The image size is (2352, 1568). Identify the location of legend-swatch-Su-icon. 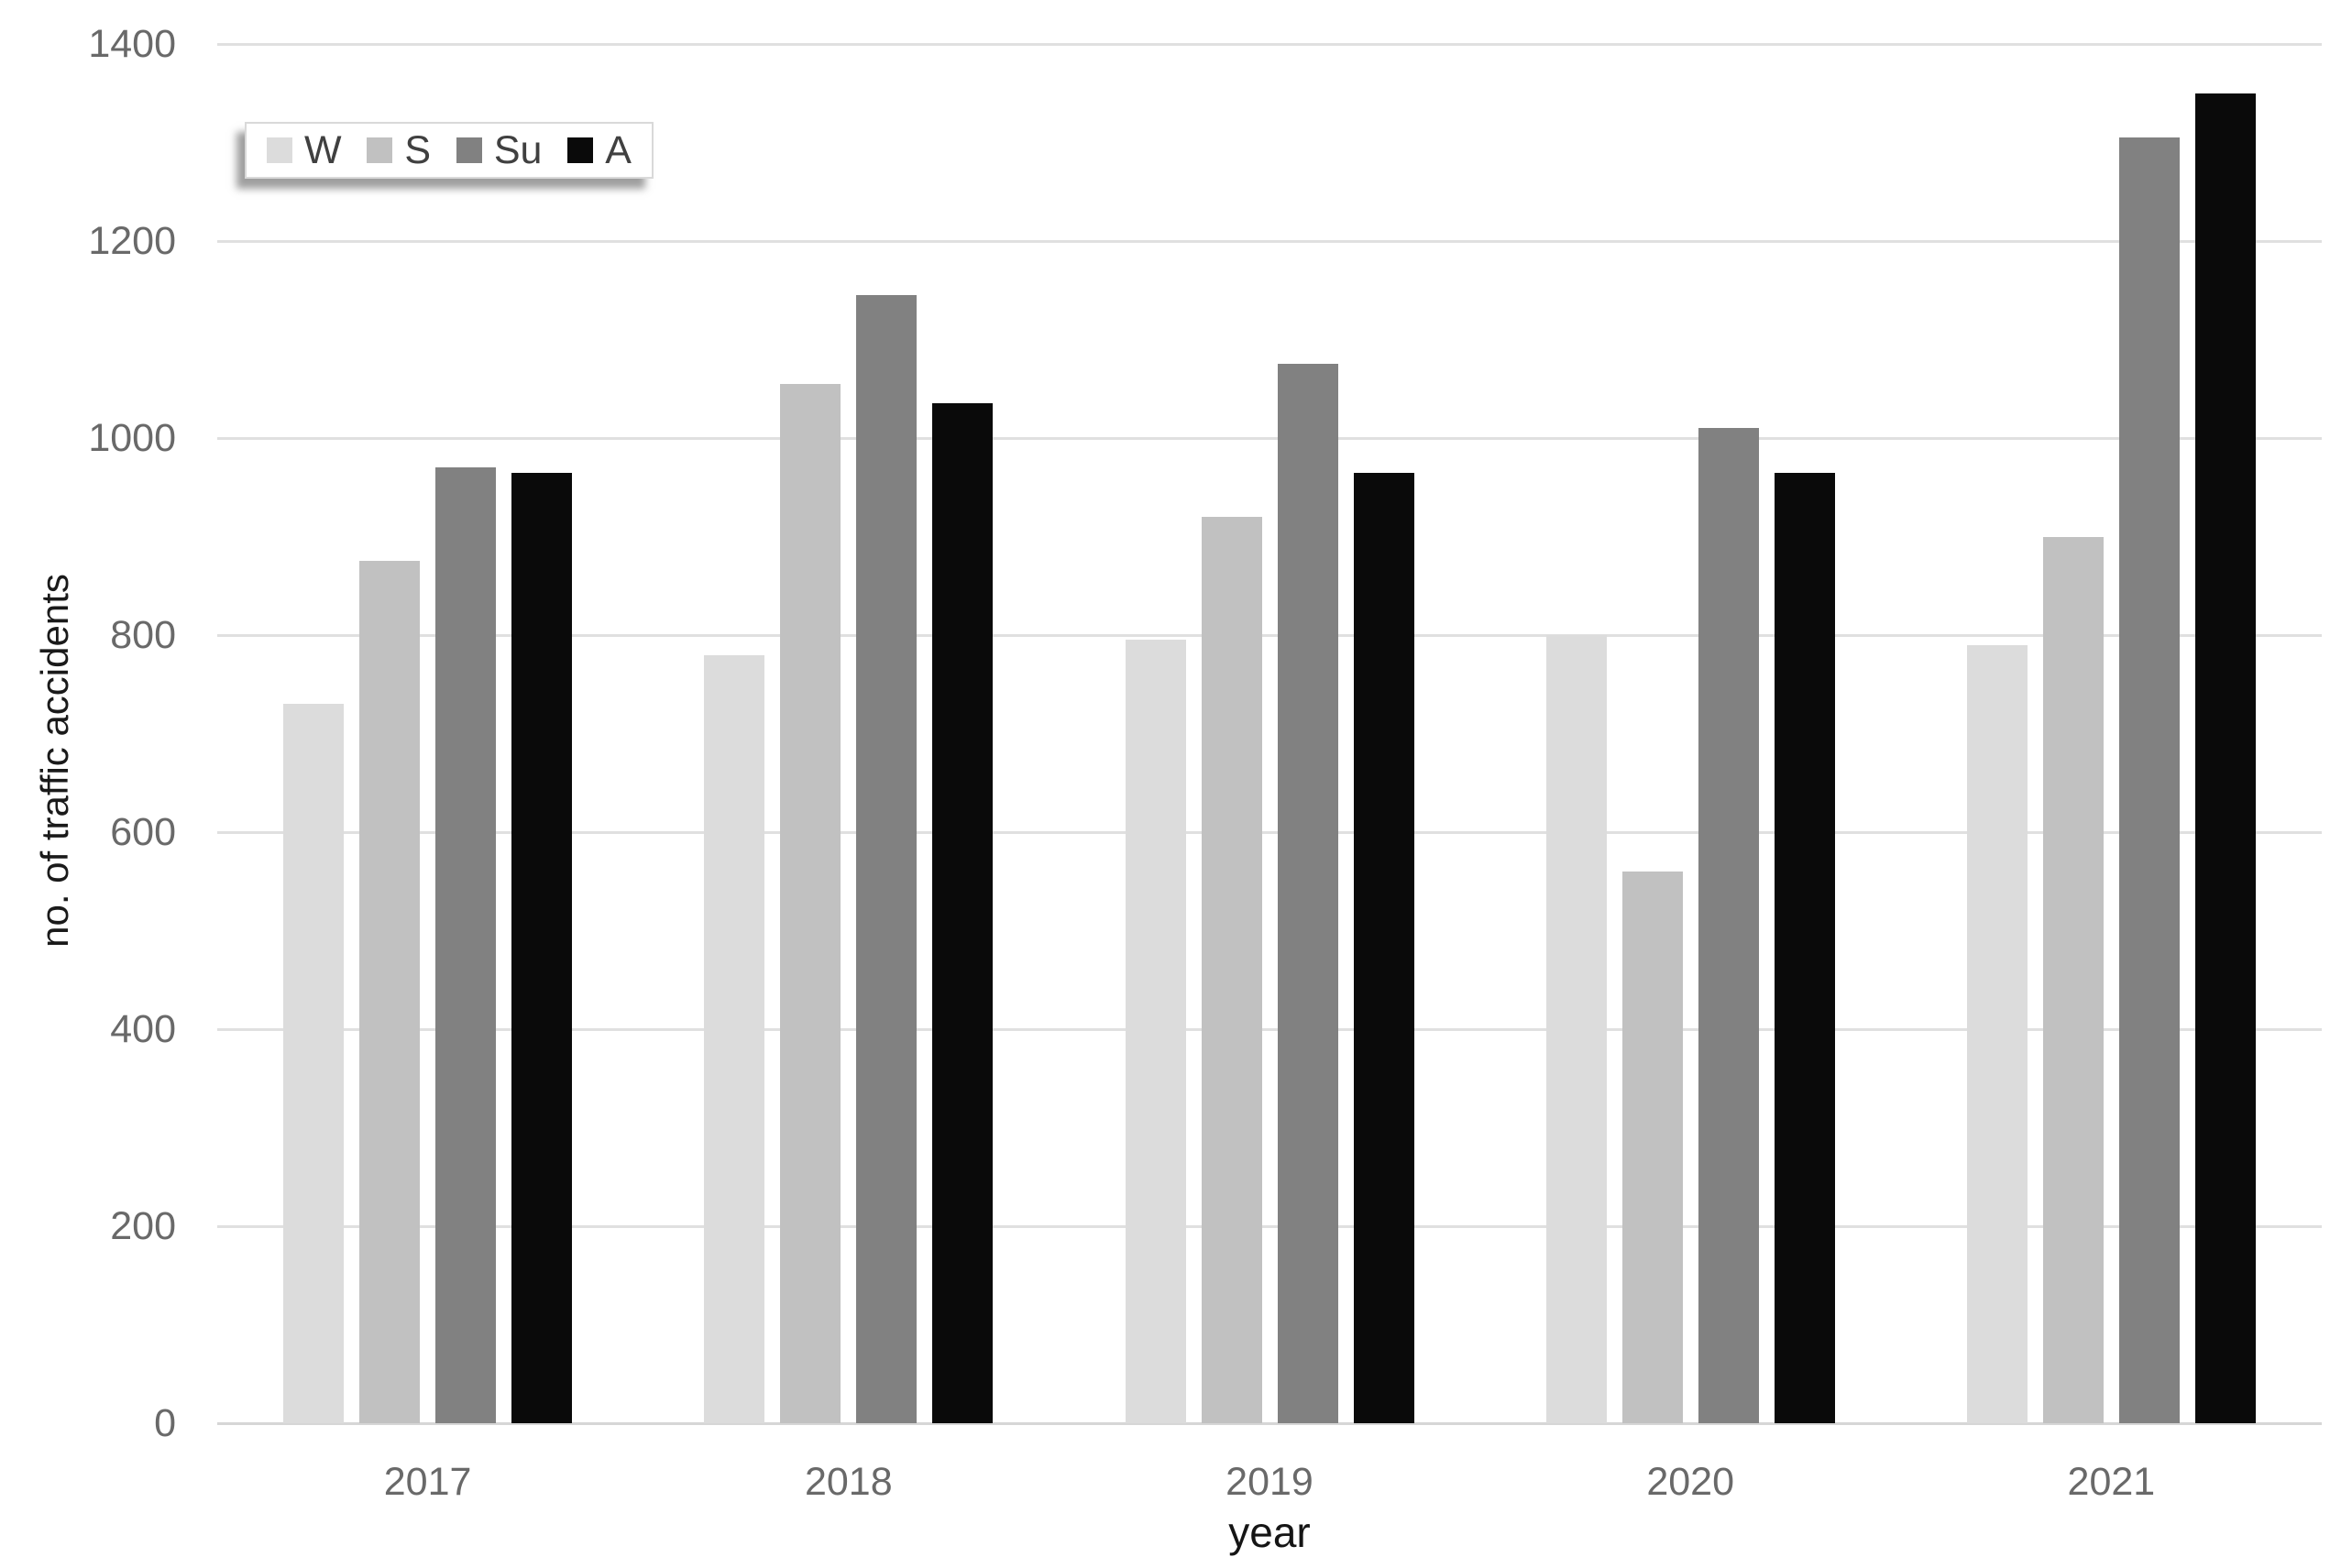
(469, 150).